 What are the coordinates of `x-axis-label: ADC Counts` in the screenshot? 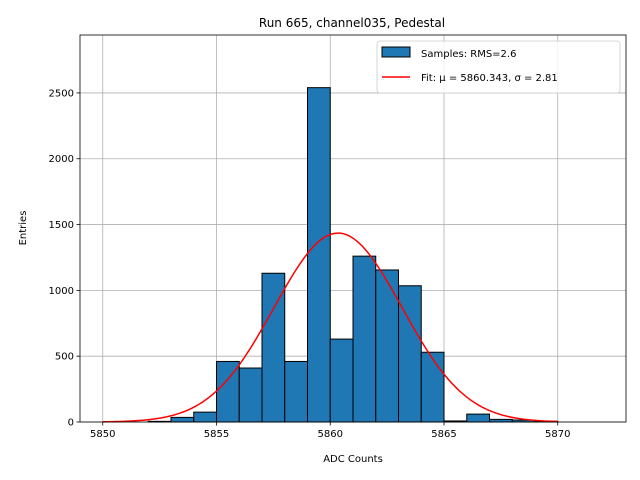 It's located at (353, 459).